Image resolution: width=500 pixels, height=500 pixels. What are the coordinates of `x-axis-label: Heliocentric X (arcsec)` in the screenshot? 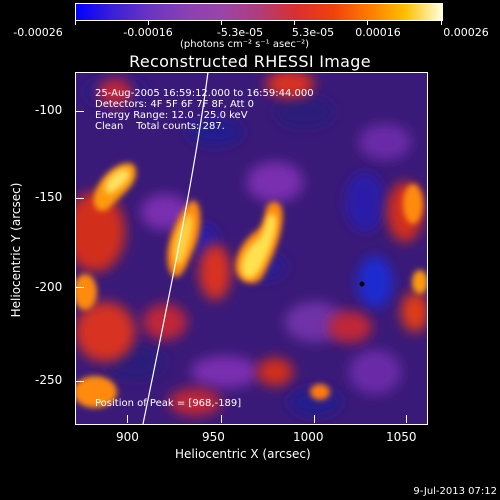 It's located at (243, 454).